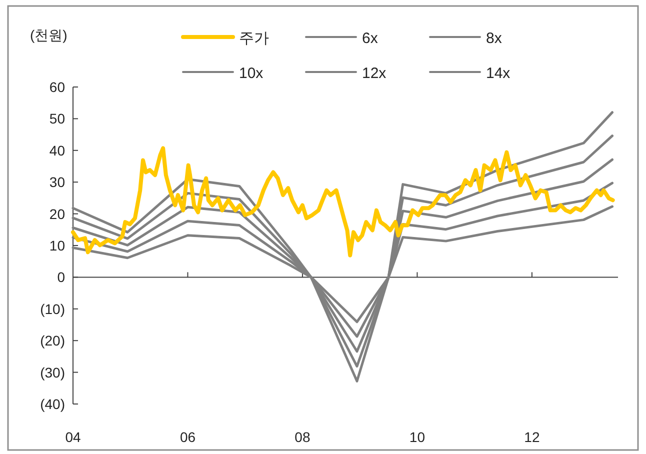 The height and width of the screenshot is (454, 646). Describe the element at coordinates (57, 182) in the screenshot. I see `y-tick-label: 30` at that location.